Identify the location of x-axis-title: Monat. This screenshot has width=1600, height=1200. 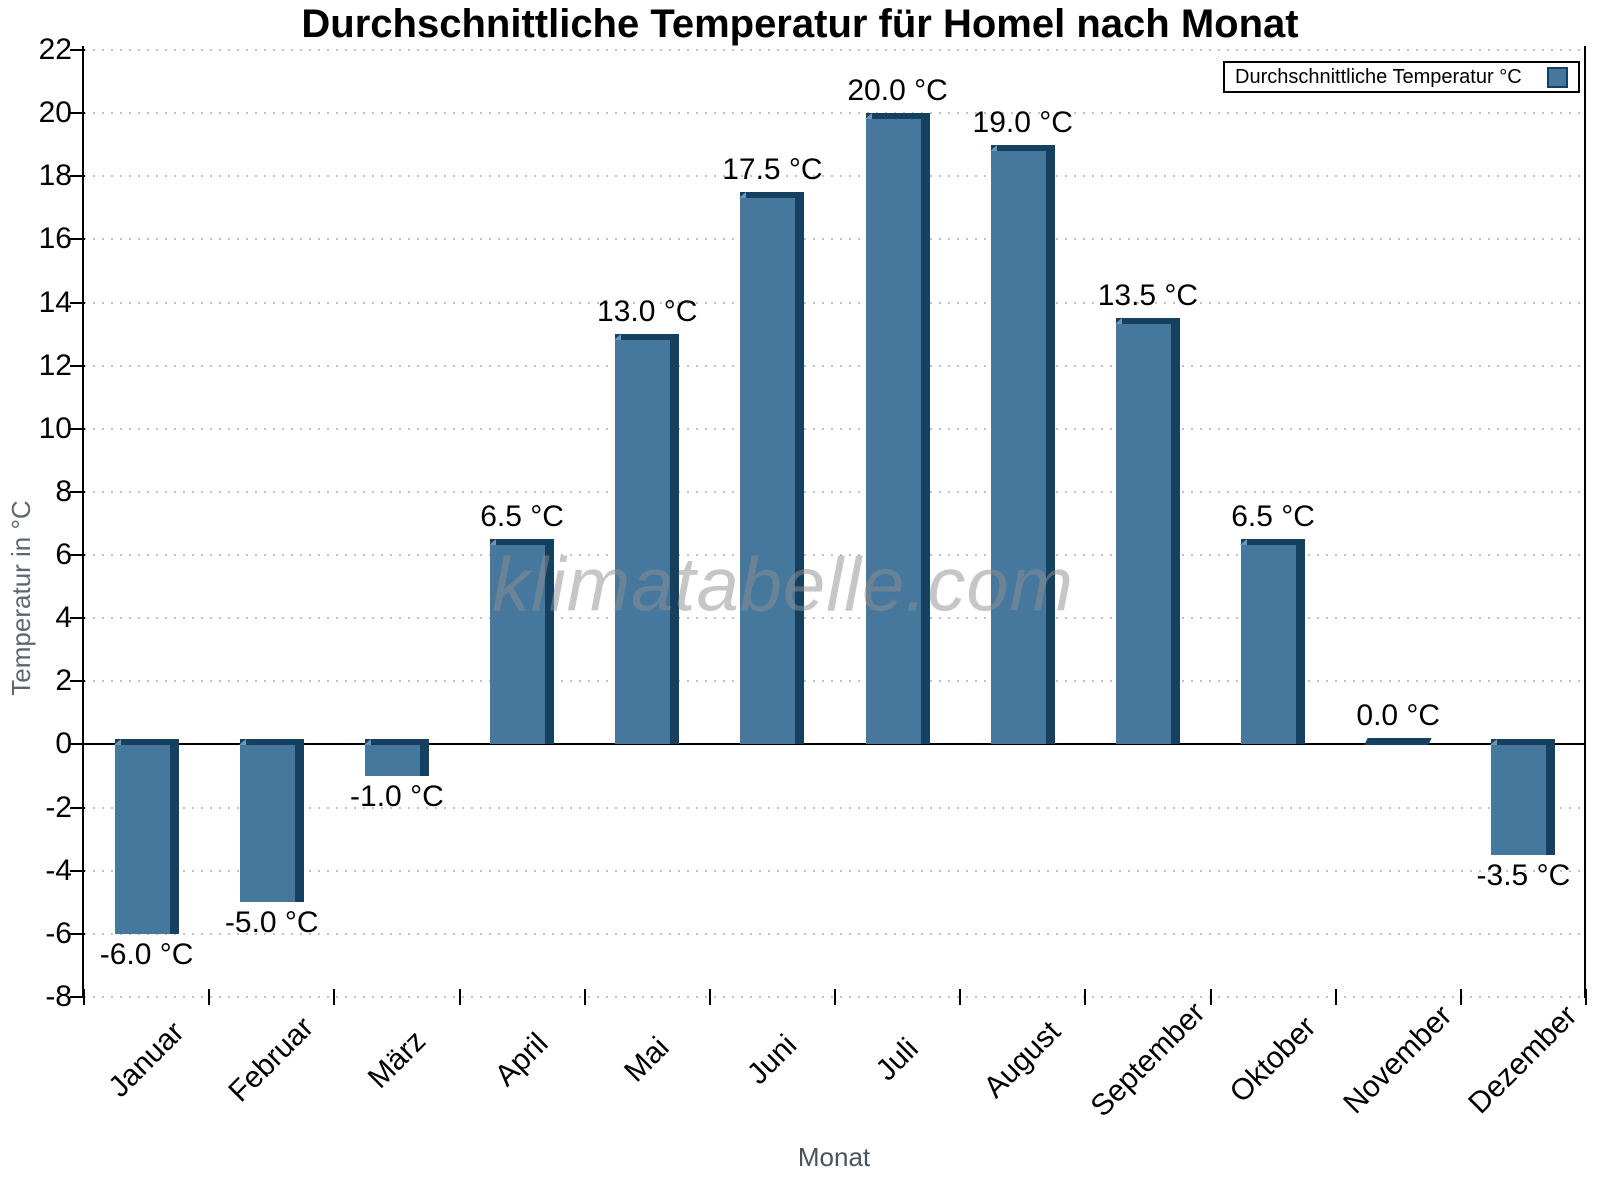
(834, 1157).